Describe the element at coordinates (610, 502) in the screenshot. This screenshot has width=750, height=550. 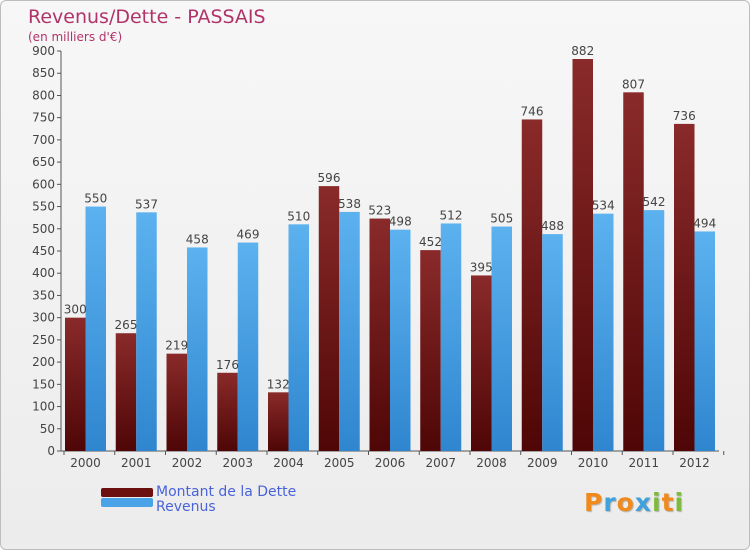
I see `logo-letter: r` at that location.